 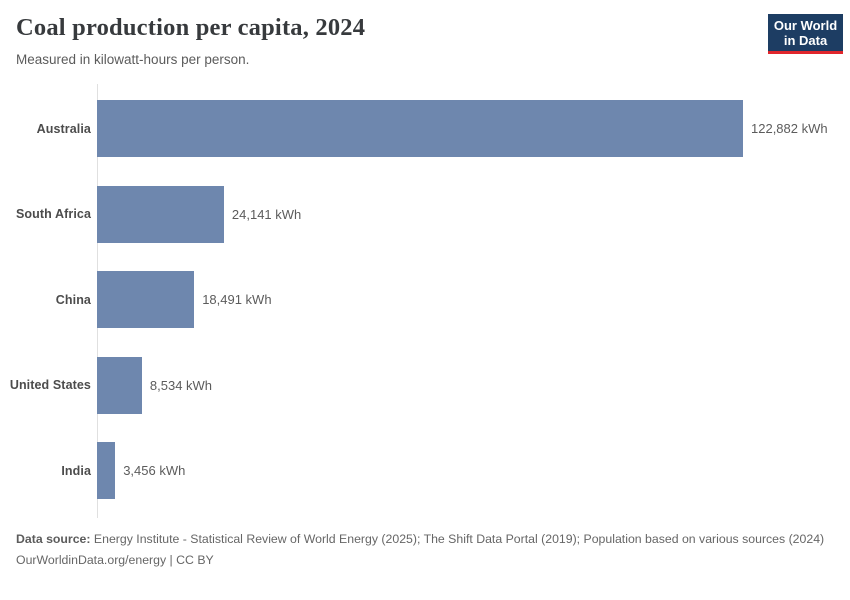 I want to click on bar-row: India 3,456 kWh, so click(x=425, y=470).